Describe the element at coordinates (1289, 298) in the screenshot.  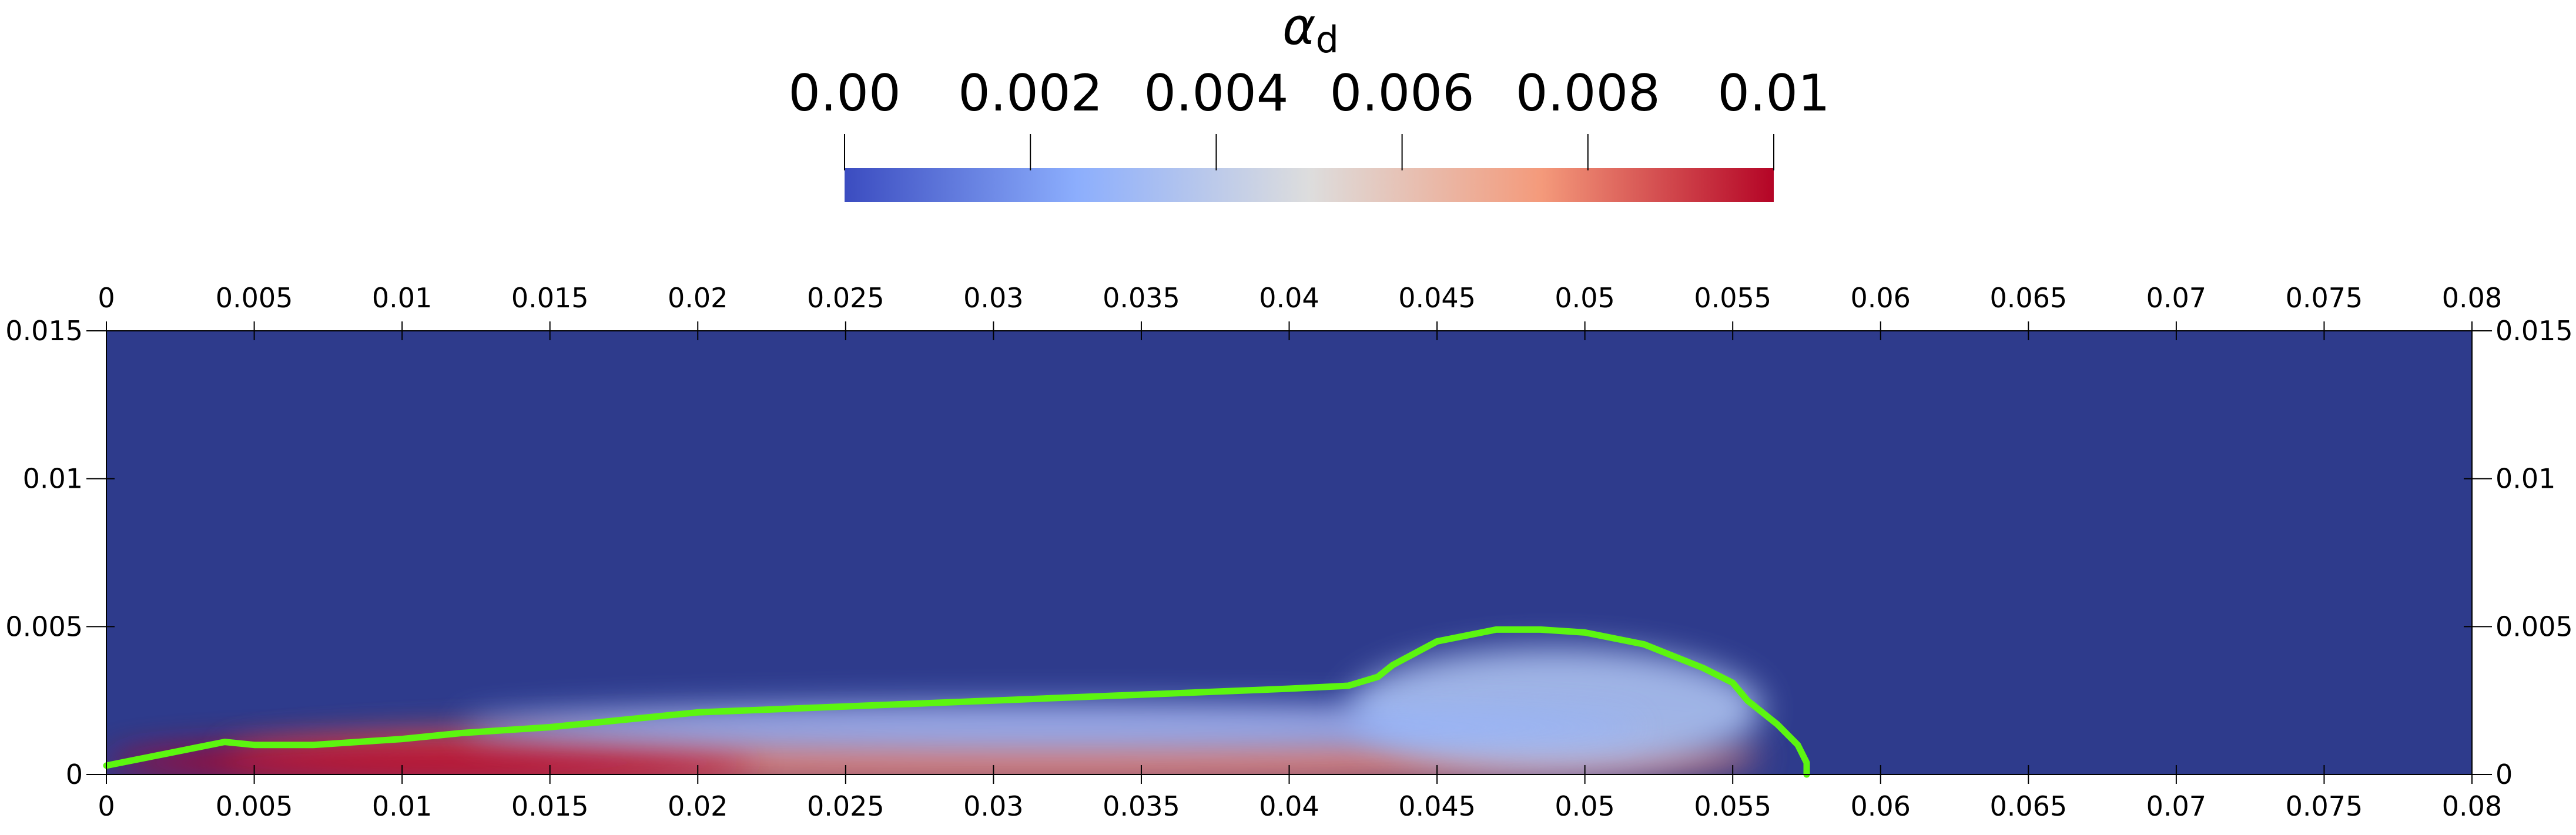
I see `x-axis-top-tick-label: 0.04` at that location.